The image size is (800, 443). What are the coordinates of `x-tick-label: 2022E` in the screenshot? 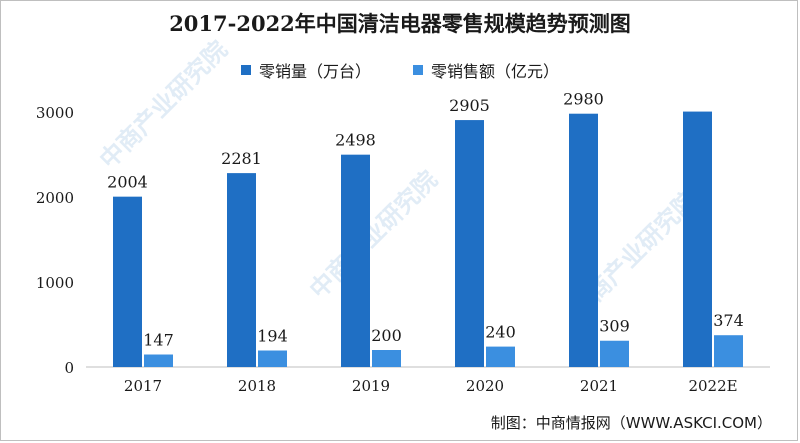 It's located at (712, 386).